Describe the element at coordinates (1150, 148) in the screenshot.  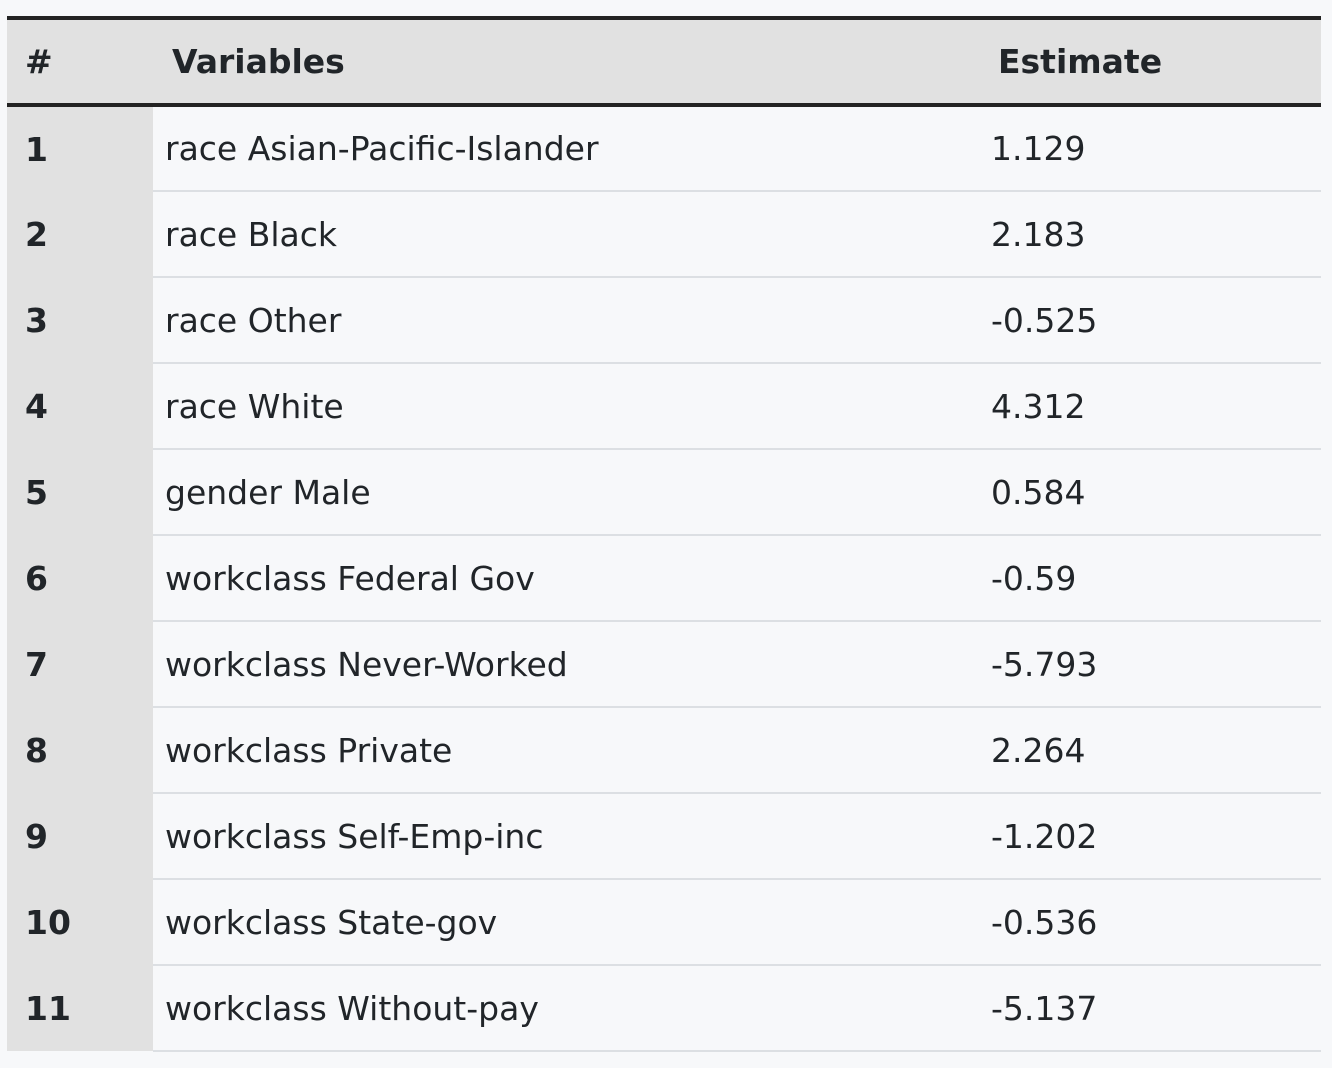
I see `row-estimate: 1.129` at that location.